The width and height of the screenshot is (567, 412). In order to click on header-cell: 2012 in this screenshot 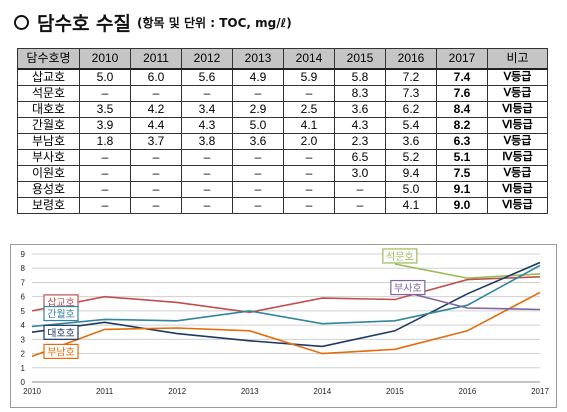, I will do `click(207, 59)`.